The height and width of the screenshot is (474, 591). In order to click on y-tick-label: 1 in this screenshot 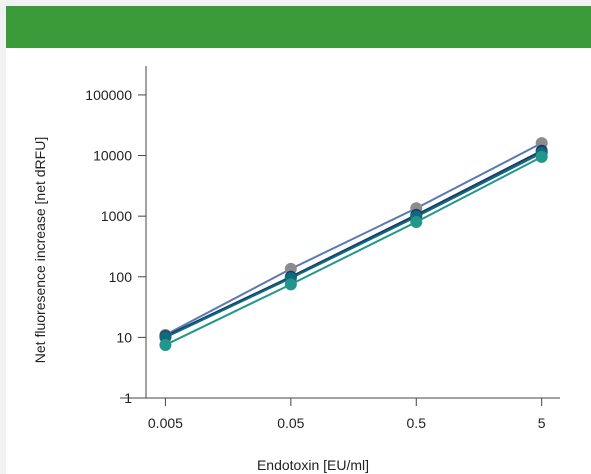, I will do `click(128, 398)`.